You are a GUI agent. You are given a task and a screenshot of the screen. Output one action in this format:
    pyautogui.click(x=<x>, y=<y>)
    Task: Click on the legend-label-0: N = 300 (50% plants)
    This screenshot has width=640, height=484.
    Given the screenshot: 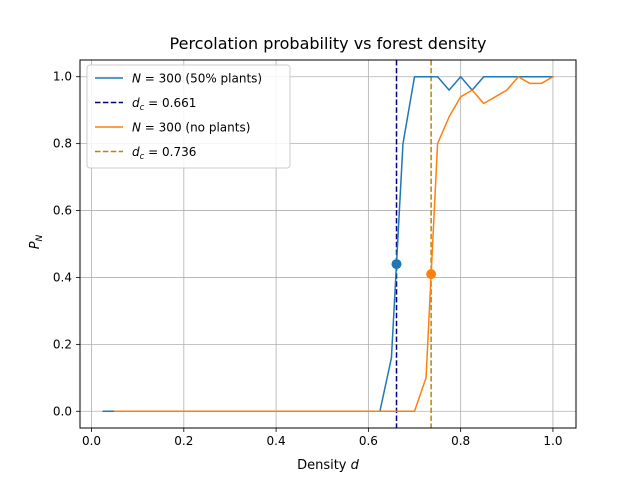 What is the action you would take?
    pyautogui.click(x=197, y=79)
    